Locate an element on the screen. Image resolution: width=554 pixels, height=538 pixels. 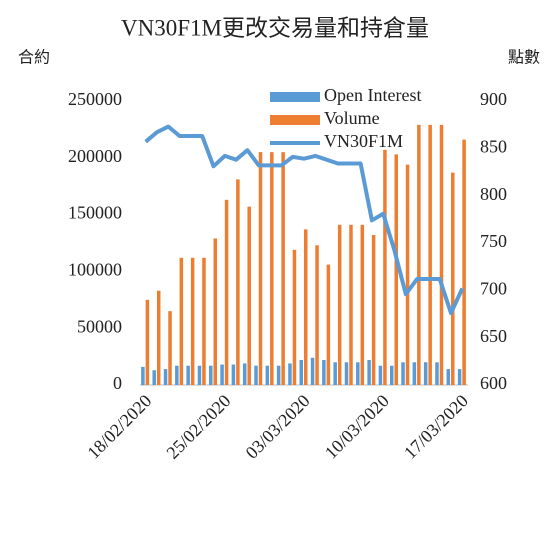
y-tick-label: 250000 is located at coordinates (95, 99).